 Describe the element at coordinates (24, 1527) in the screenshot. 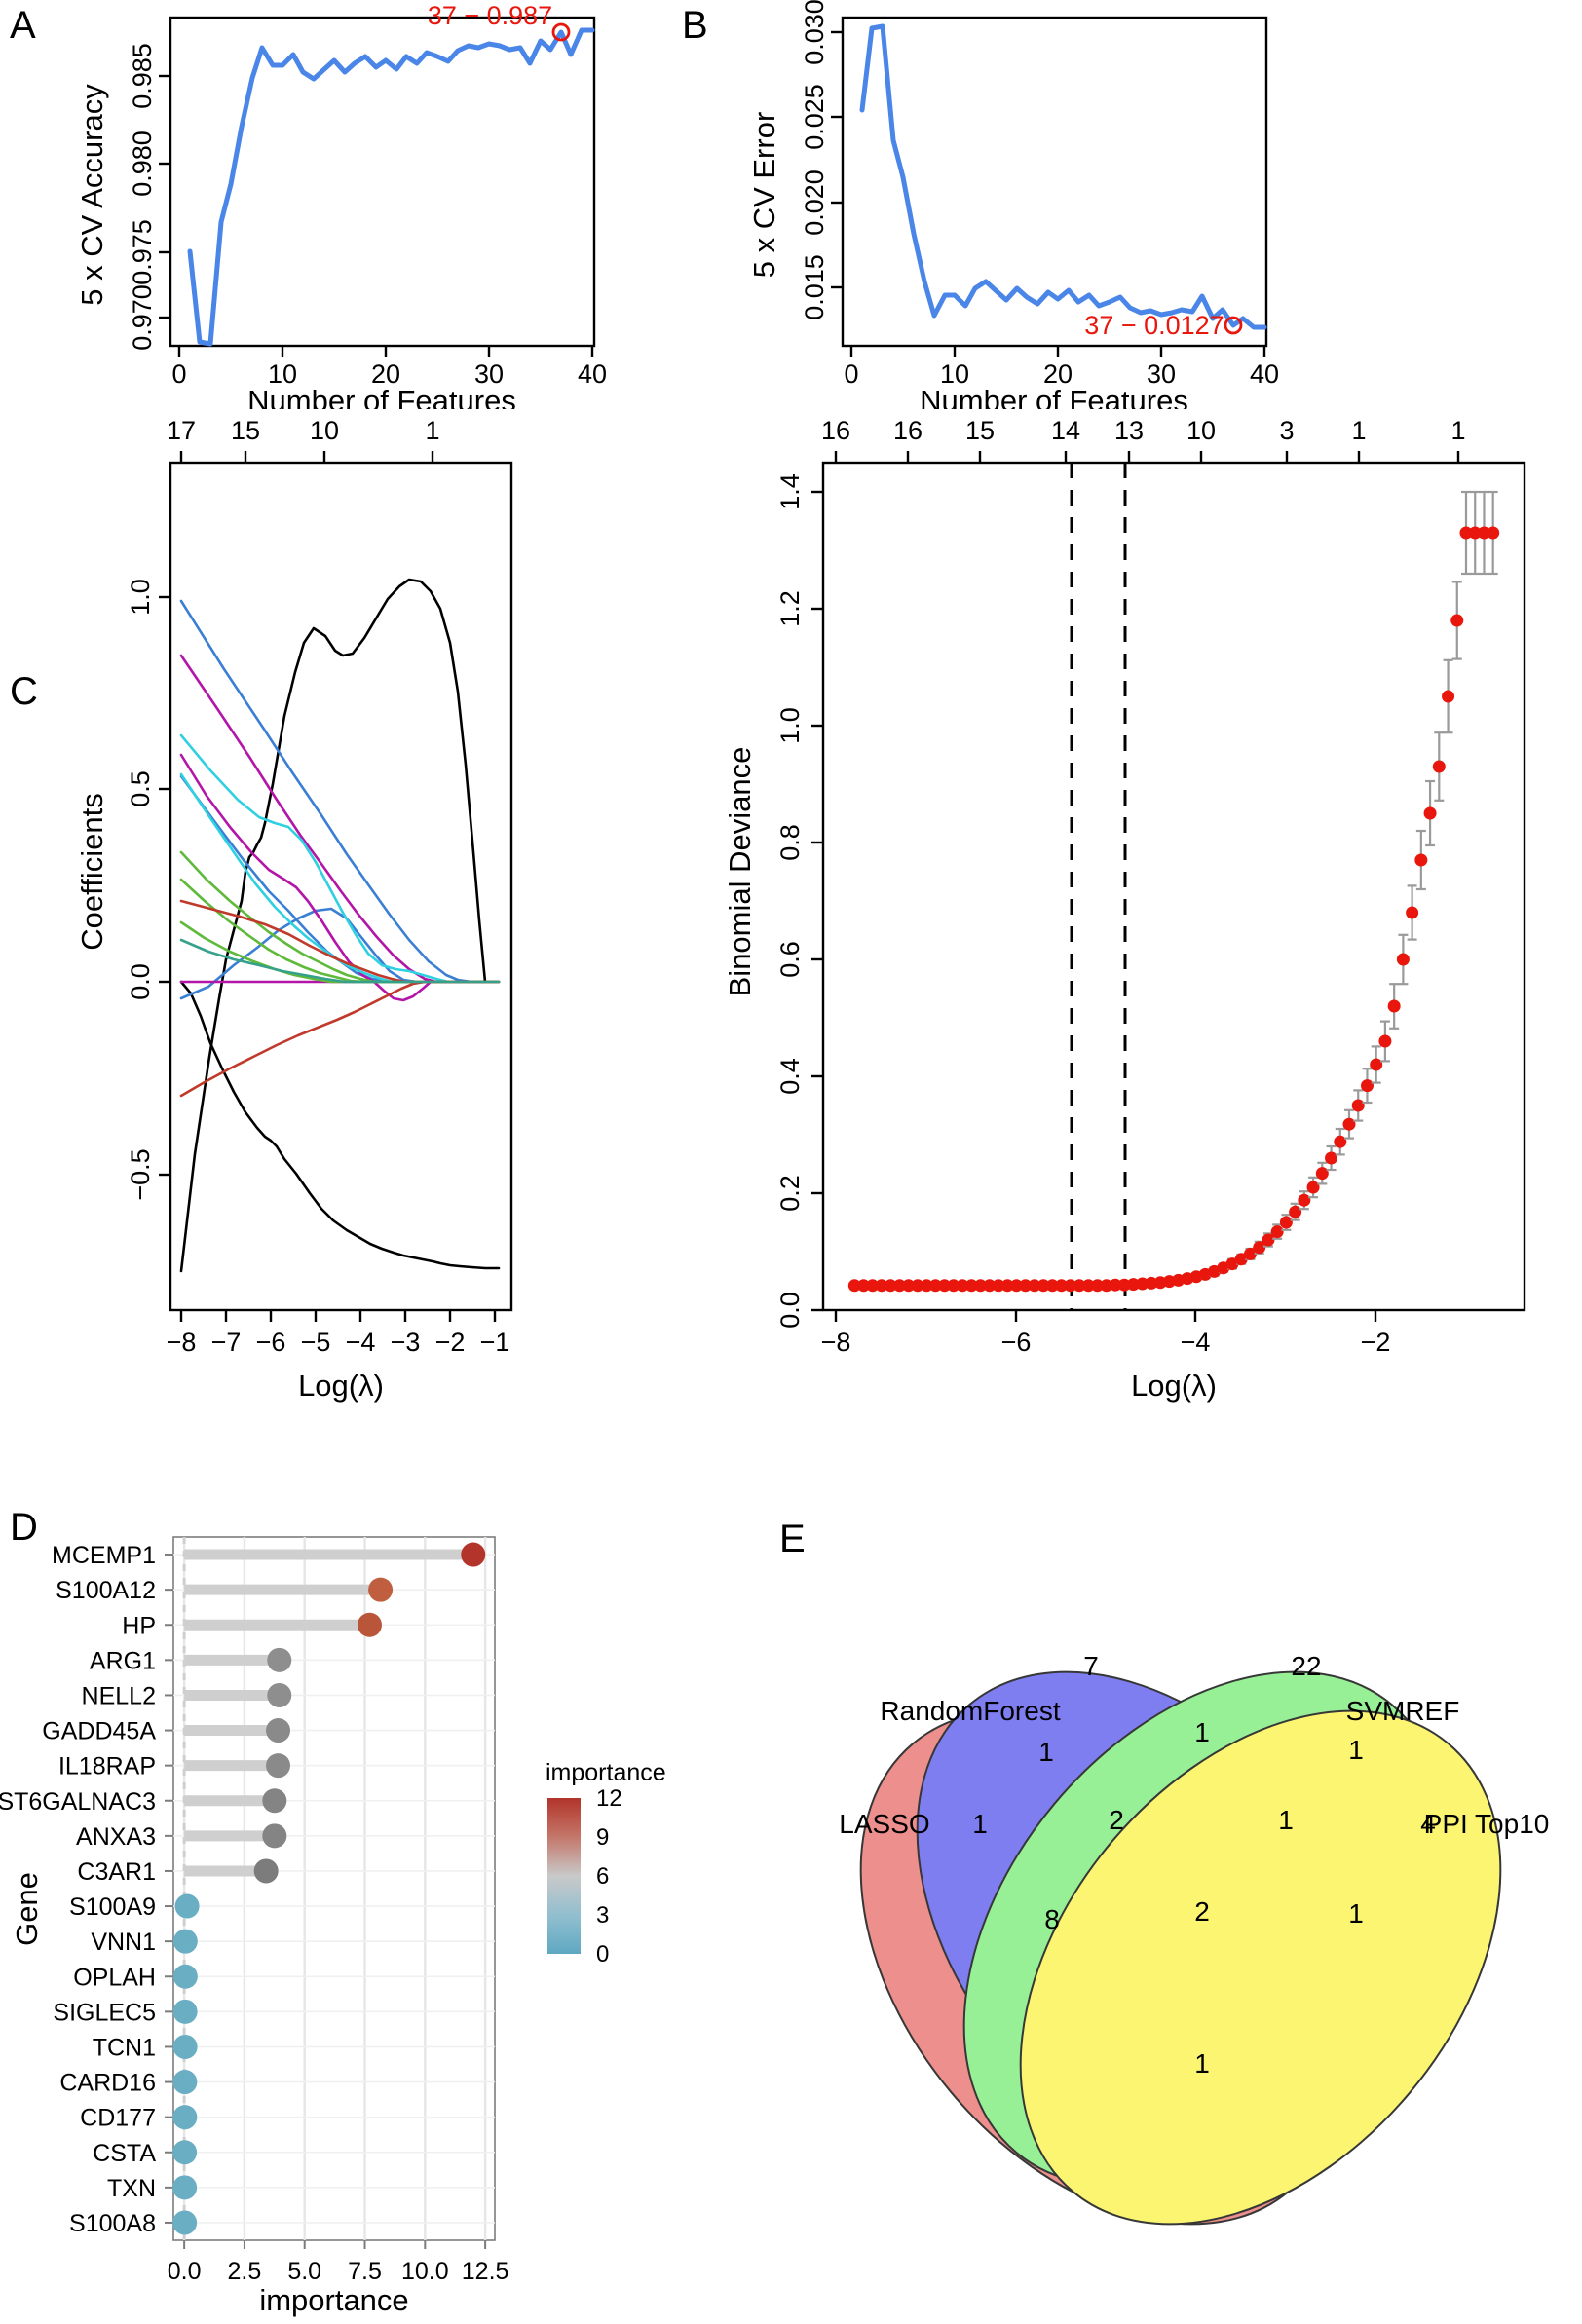

I see `panel-letter-d: D` at that location.